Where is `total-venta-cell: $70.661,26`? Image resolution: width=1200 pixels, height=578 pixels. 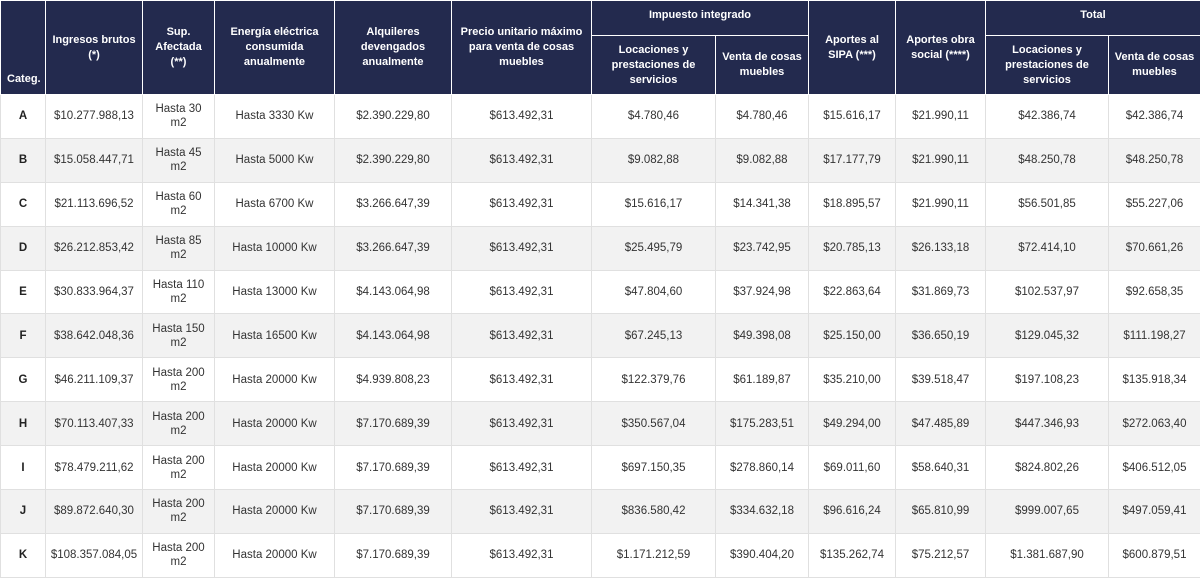 total-venta-cell: $70.661,26 is located at coordinates (1154, 248).